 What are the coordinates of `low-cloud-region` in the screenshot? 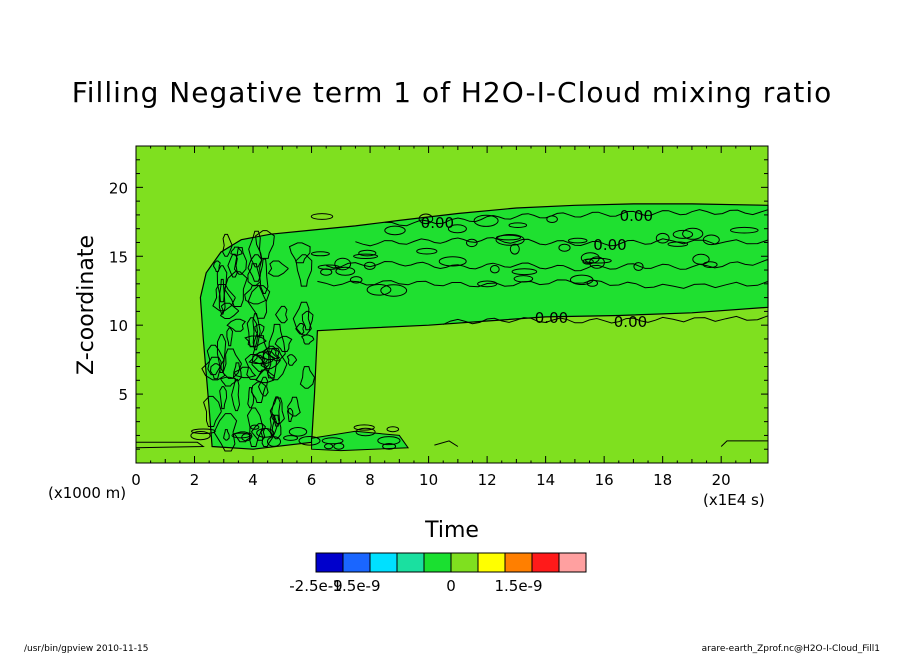 It's located at (360, 441).